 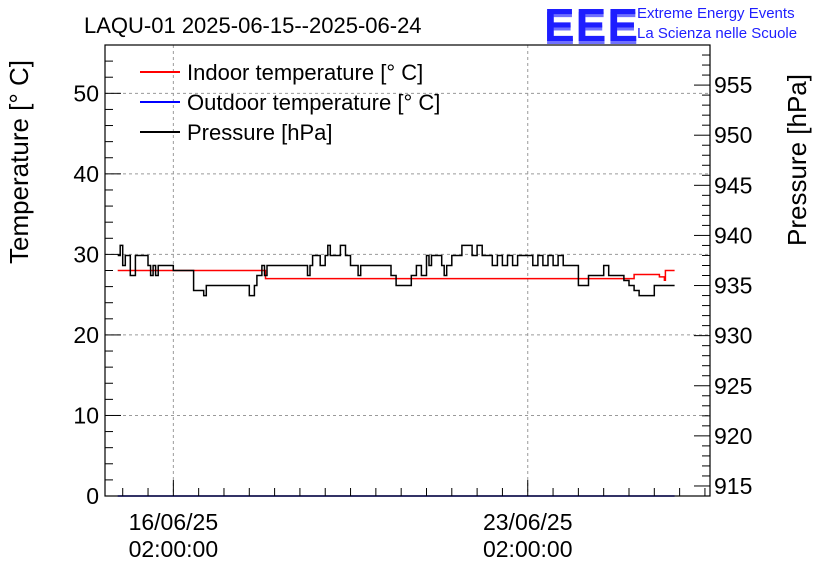 I want to click on y2-tick-label: 930, so click(x=733, y=336).